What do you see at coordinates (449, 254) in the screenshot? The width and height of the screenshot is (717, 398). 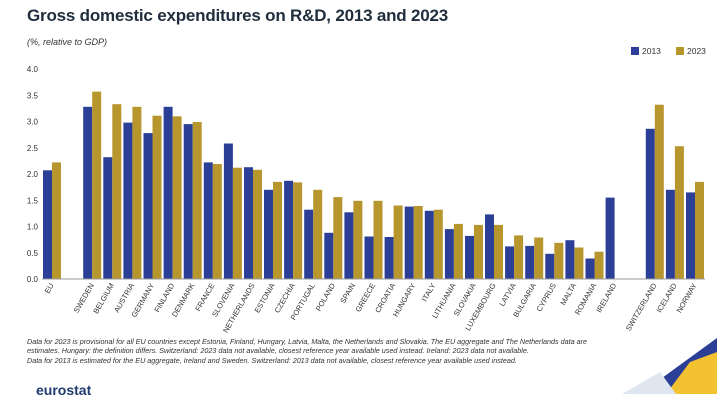 I see `bar-2013-lithuania` at bounding box center [449, 254].